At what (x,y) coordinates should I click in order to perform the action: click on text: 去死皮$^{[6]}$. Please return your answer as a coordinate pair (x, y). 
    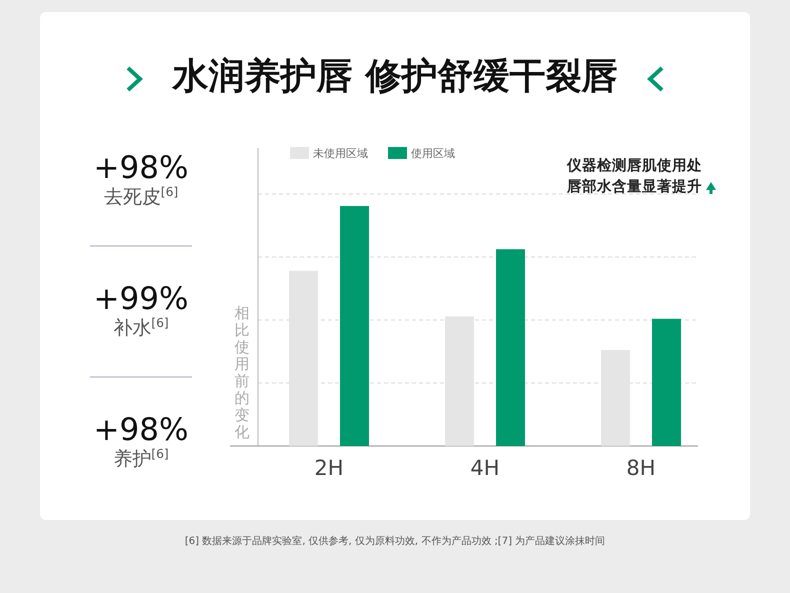
    Looking at the image, I should click on (141, 196).